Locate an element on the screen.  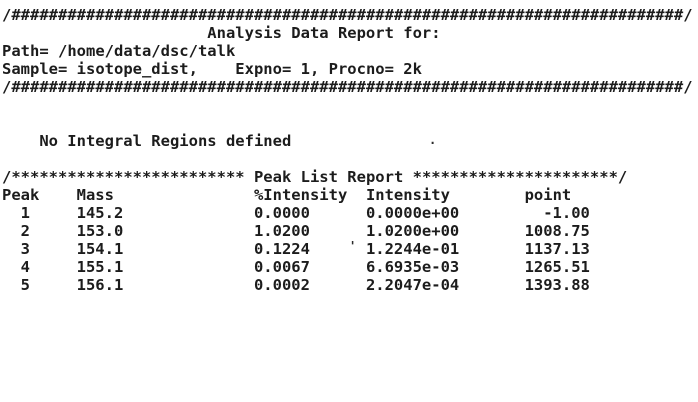
banner-title: Peak List Report is located at coordinates (328, 177).